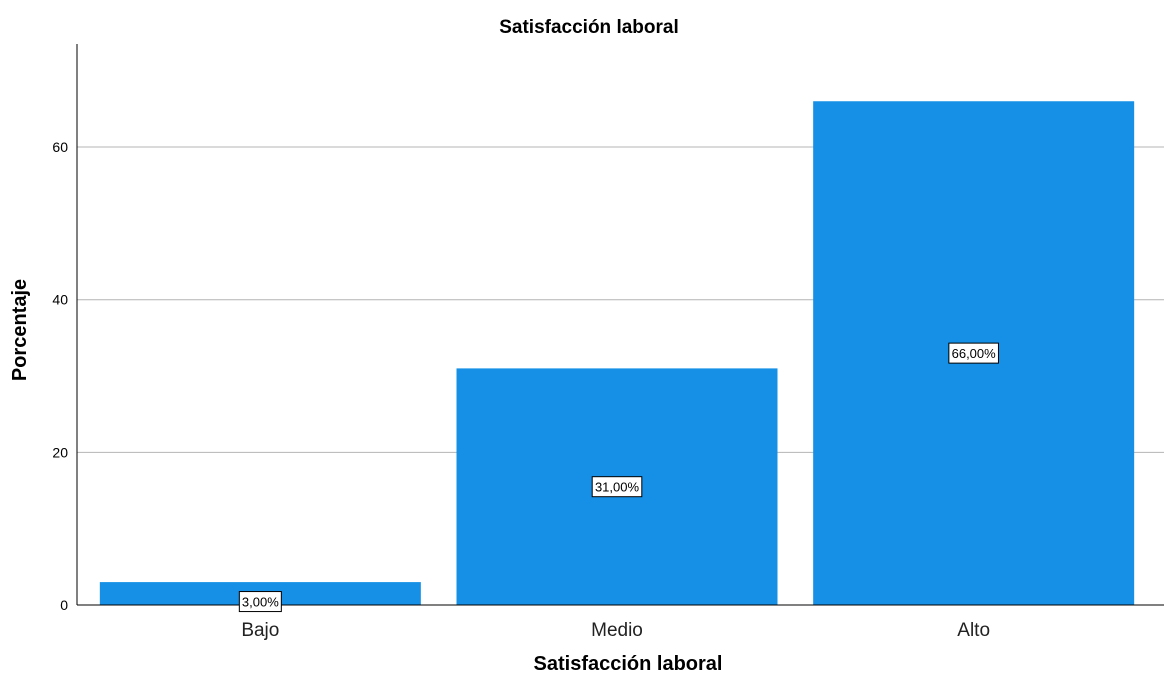 This screenshot has height=681, width=1164. I want to click on data-label: 66,00%, so click(974, 353).